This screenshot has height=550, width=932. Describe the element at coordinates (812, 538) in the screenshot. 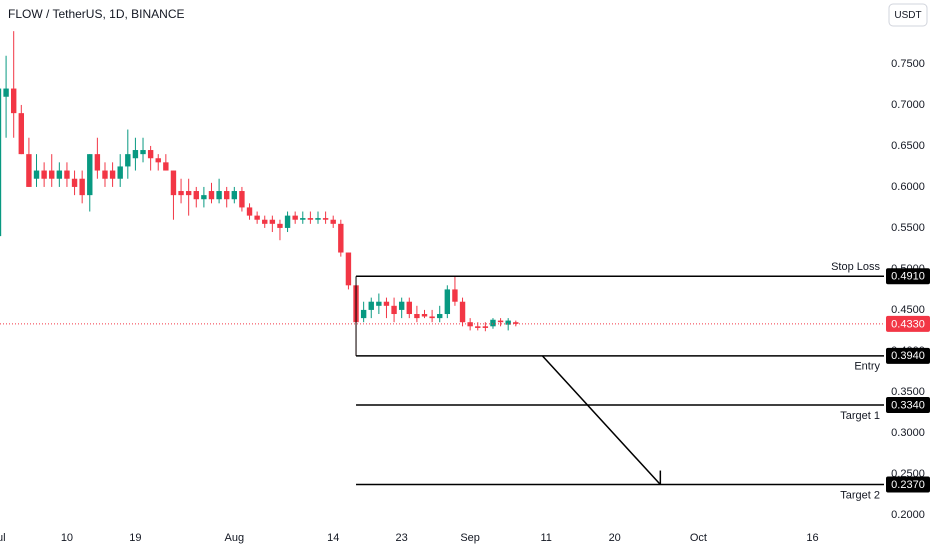

I see `x-tick-label: 16` at that location.